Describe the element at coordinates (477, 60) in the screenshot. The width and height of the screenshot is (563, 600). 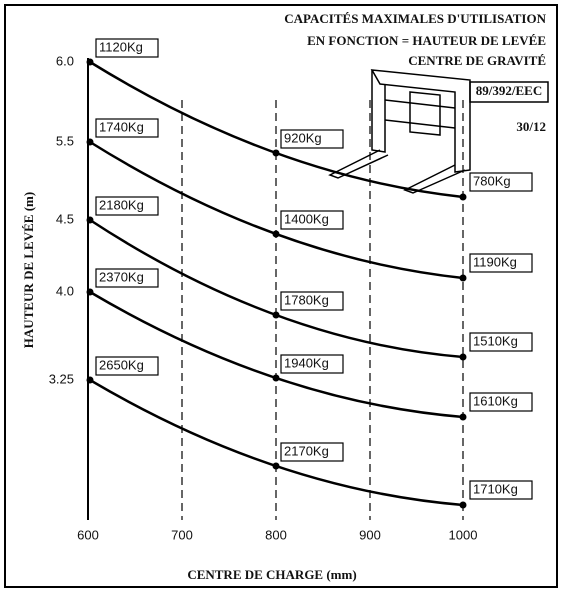
I see `title-line: CENTRE DE GRAVITÉ` at that location.